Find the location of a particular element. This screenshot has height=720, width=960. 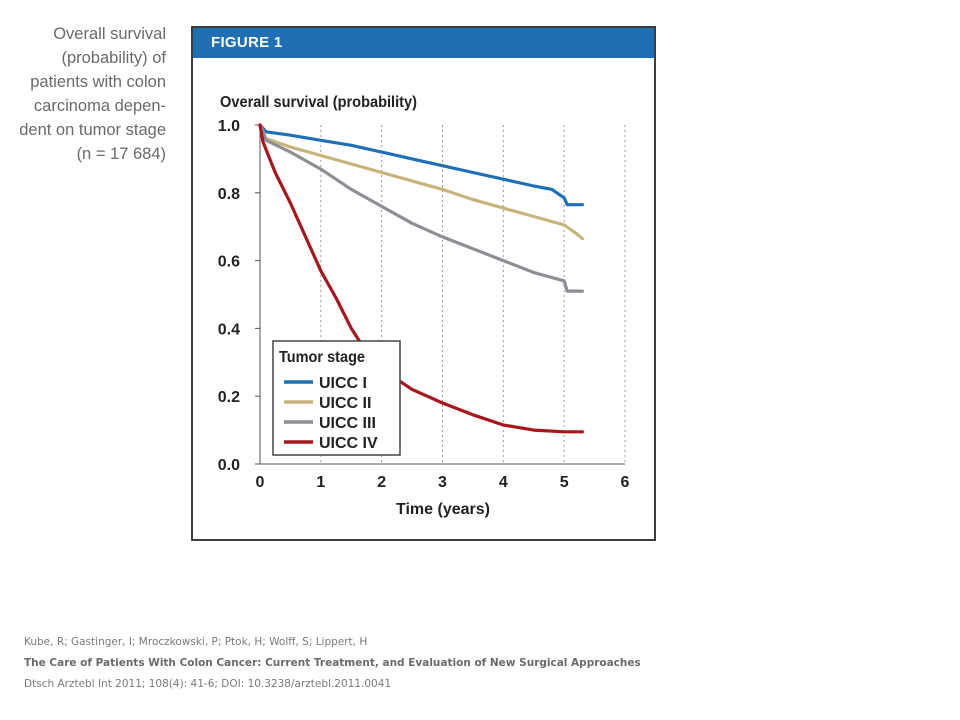

series-line-uicc-ii is located at coordinates (421, 182).